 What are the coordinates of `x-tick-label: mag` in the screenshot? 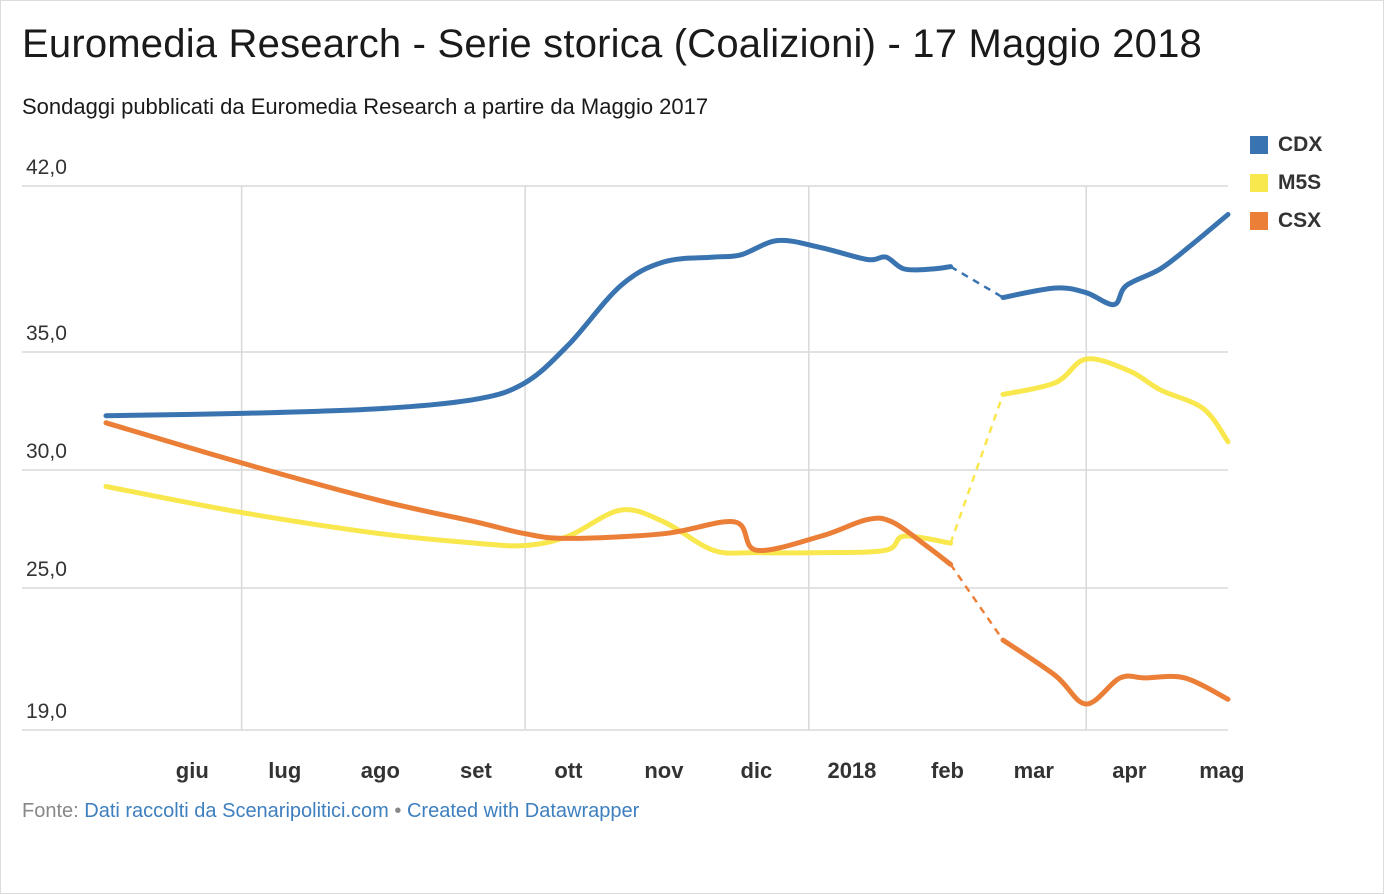 It's located at (1221, 770).